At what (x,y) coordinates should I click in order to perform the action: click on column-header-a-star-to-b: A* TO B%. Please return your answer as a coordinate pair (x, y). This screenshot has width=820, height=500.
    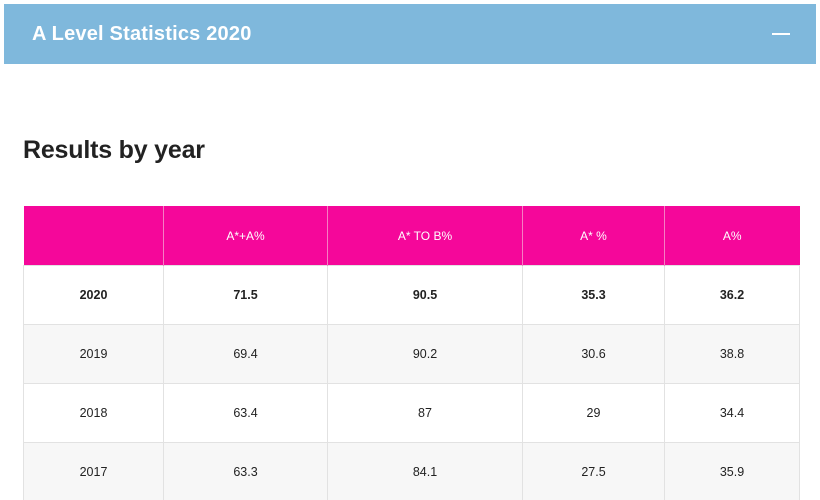
    Looking at the image, I should click on (425, 236).